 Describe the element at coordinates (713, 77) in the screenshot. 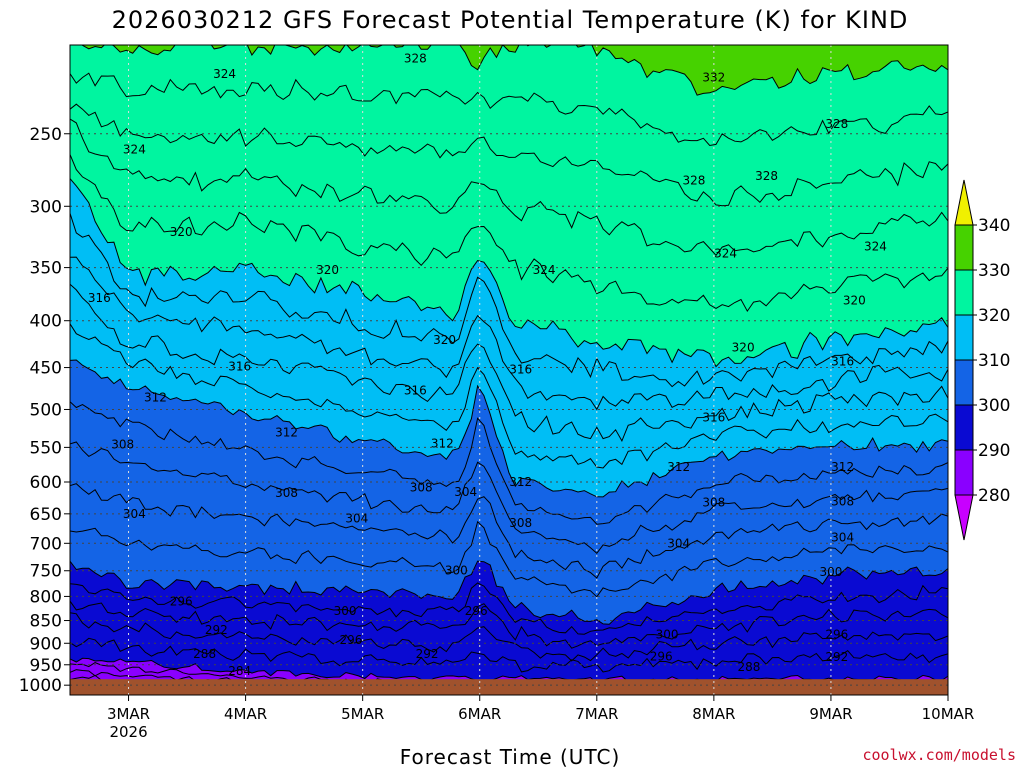

I see `contour-label: 332` at that location.